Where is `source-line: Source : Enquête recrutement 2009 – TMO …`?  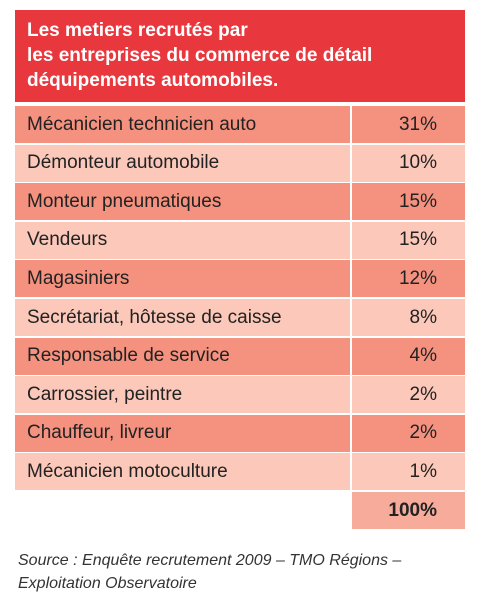
source-line: Source : Enquête recrutement 2009 – TMO … is located at coordinates (210, 560).